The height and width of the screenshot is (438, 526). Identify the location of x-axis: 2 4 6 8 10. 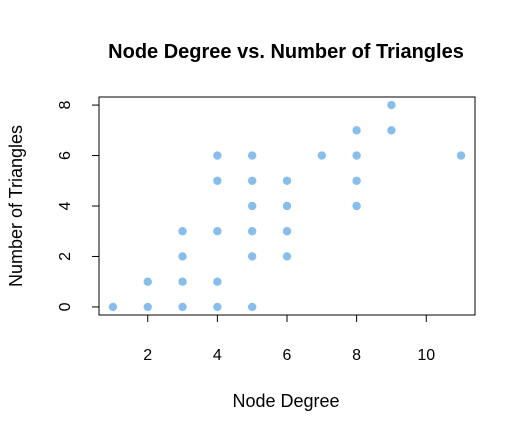
(289, 339).